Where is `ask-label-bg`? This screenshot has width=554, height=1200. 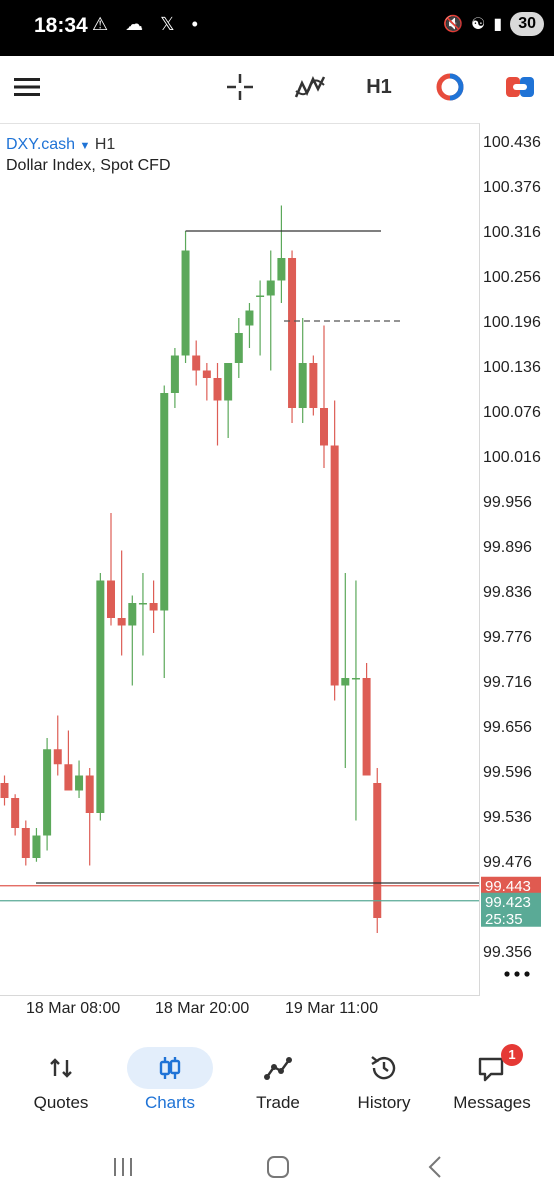 ask-label-bg is located at coordinates (511, 909).